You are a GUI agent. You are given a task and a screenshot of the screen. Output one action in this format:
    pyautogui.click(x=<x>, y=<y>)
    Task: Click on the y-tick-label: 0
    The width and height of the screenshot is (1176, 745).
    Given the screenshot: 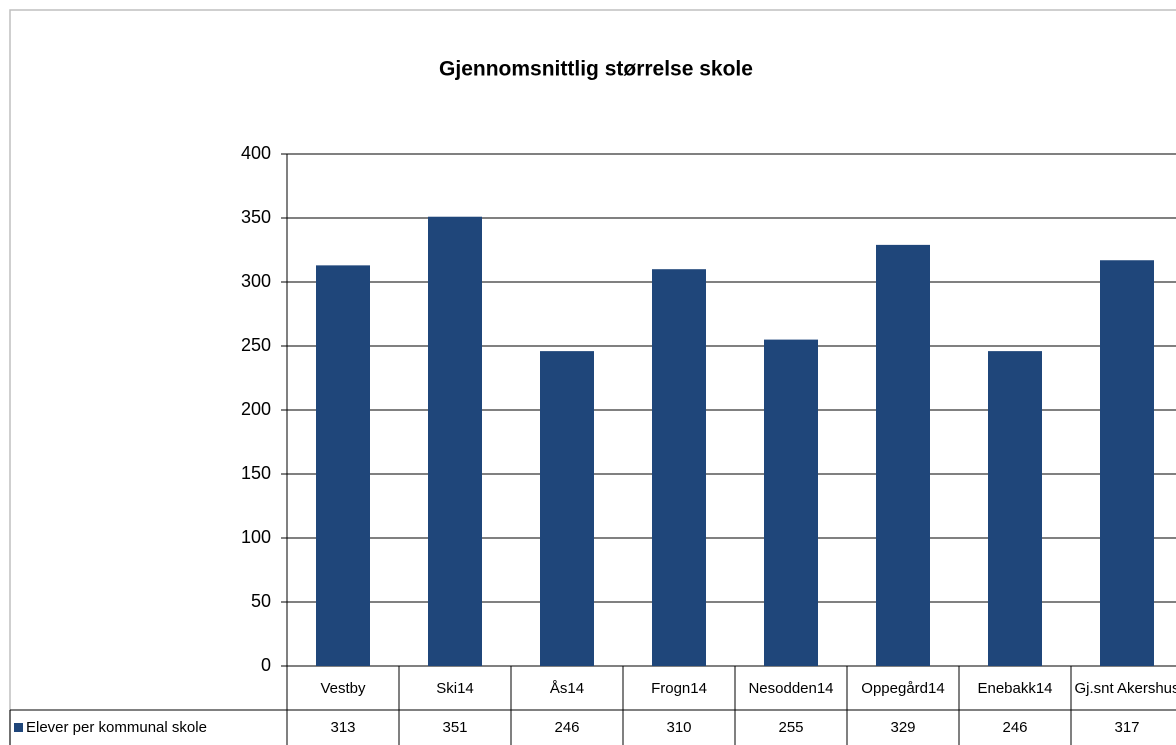 What is the action you would take?
    pyautogui.click(x=266, y=665)
    